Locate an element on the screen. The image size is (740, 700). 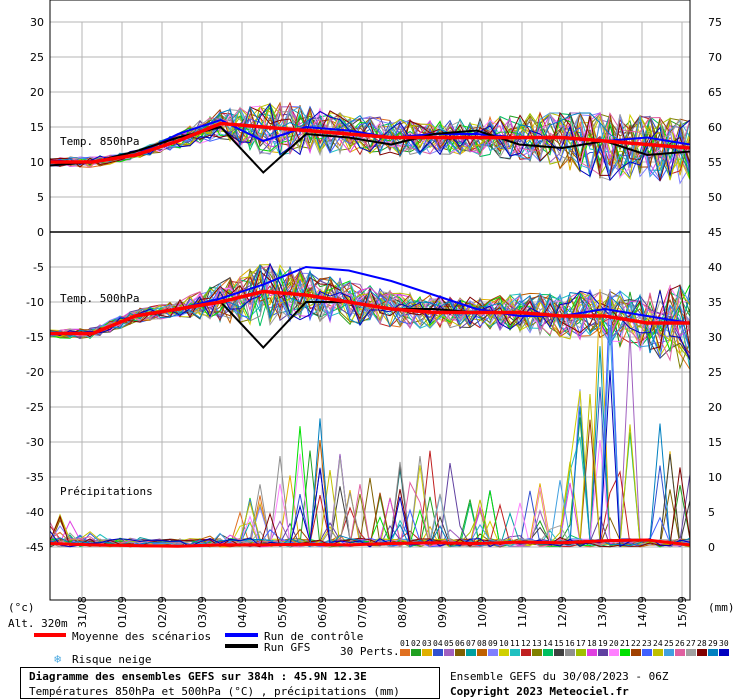
x-tick-label: 03/09 is located at coordinates (202, 612).